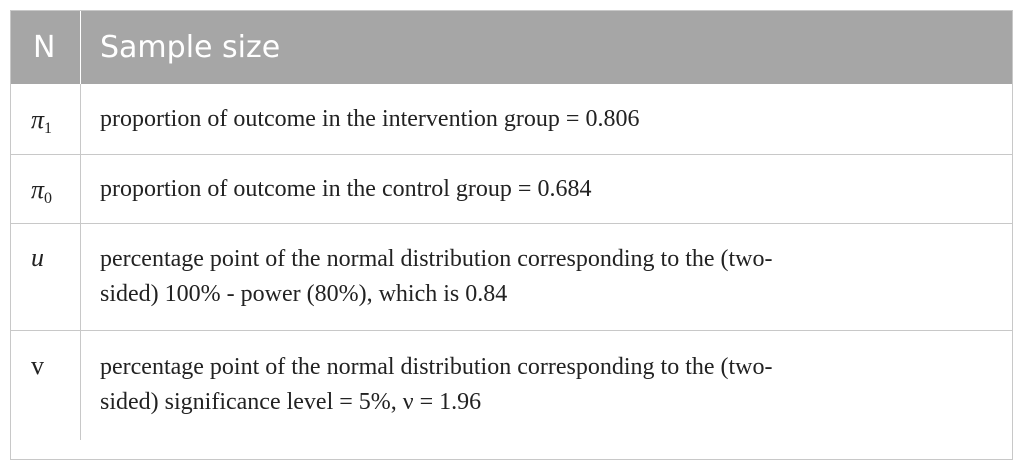  I want to click on row-pi1-symbol: π1, so click(42, 121).